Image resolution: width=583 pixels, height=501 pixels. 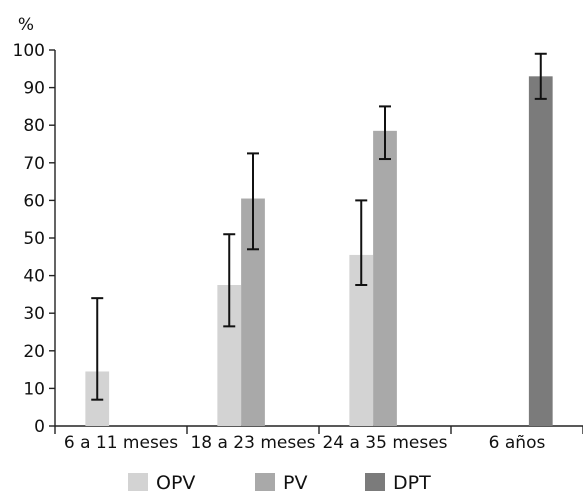 I want to click on legend: OPV PV DPT, so click(x=279, y=483).